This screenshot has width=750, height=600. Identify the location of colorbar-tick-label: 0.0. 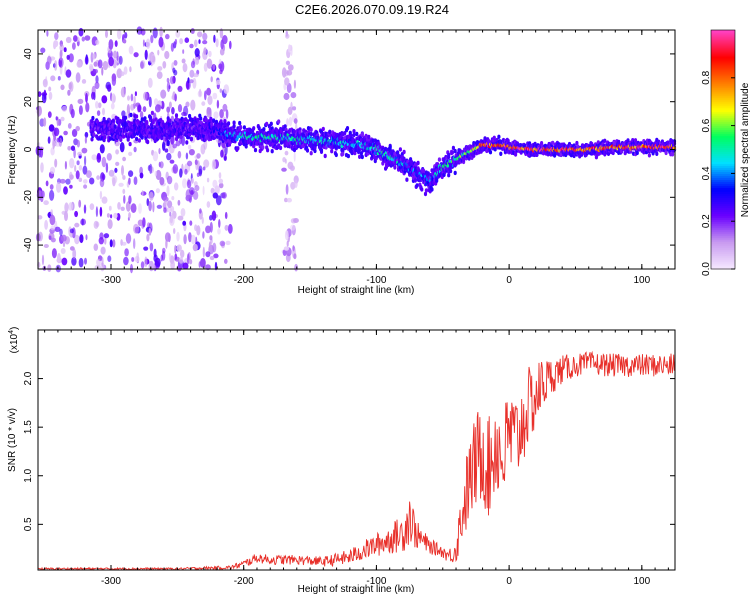
(706, 269).